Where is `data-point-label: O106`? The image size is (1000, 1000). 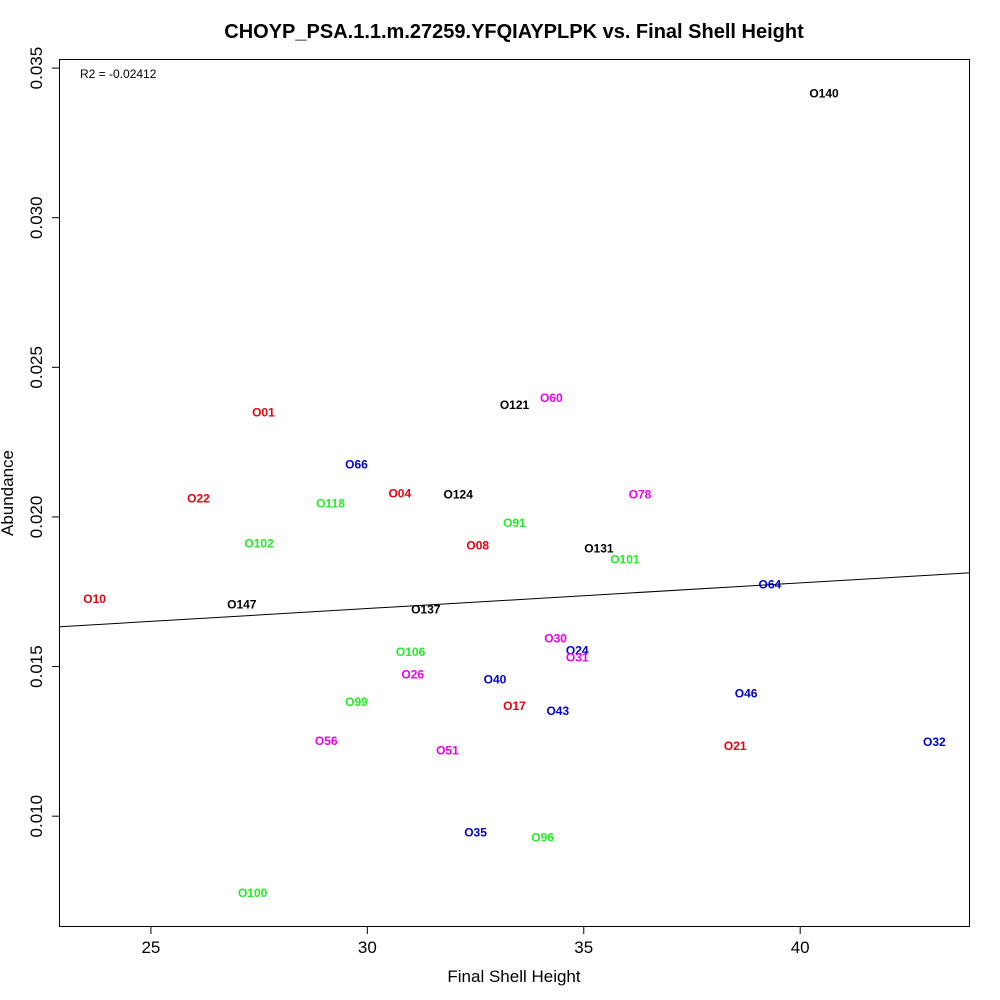
data-point-label: O106 is located at coordinates (411, 652).